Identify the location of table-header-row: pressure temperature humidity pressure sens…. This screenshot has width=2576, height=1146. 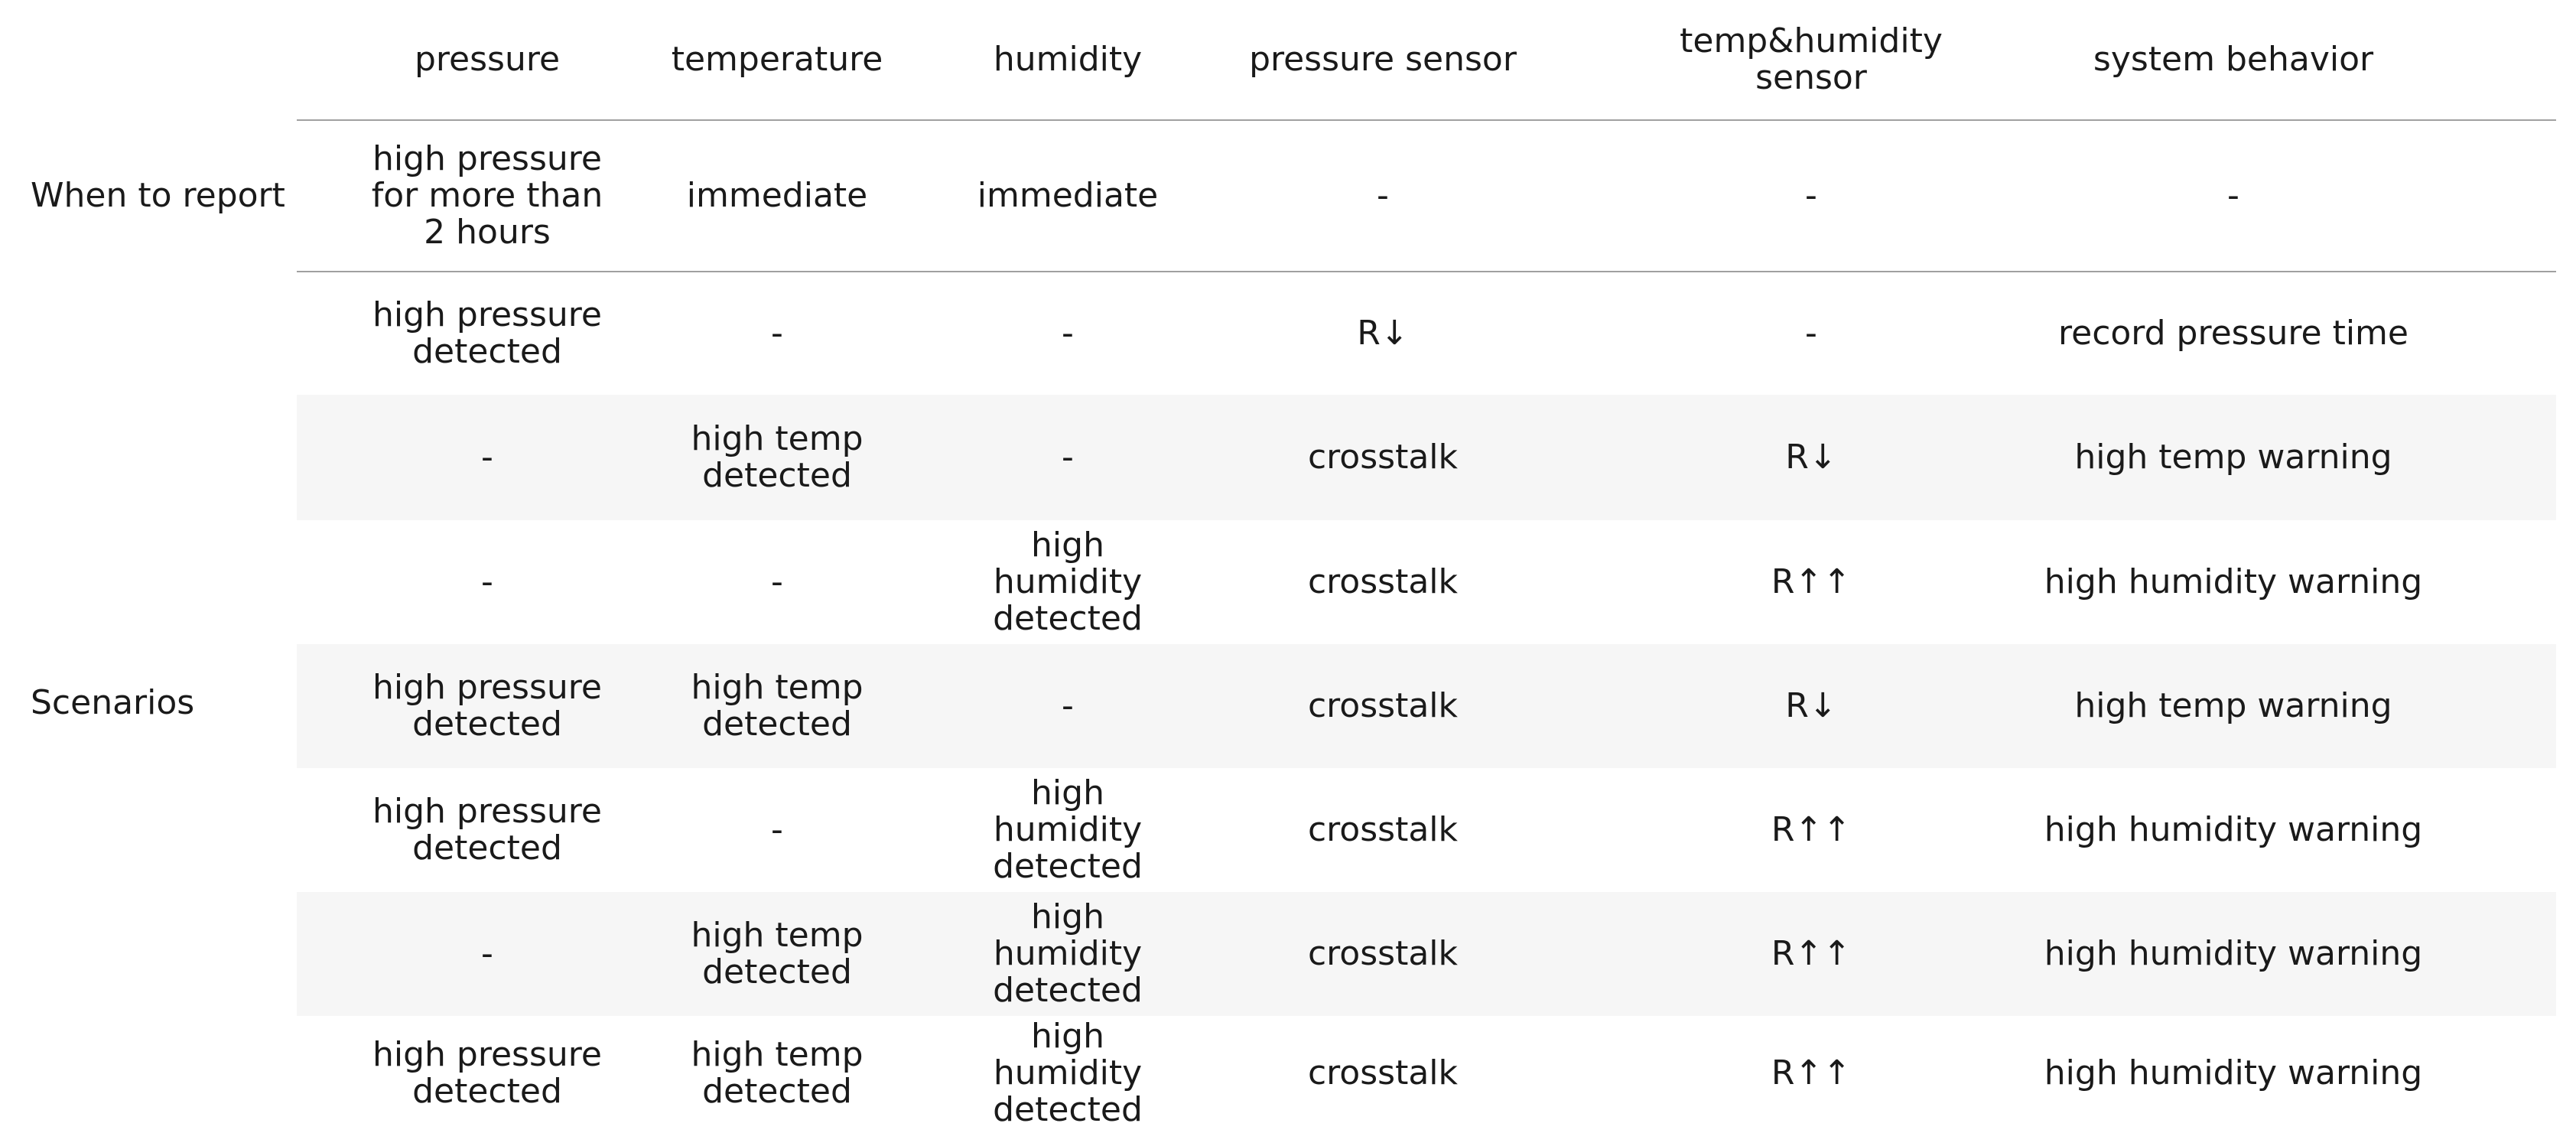
(1426, 60).